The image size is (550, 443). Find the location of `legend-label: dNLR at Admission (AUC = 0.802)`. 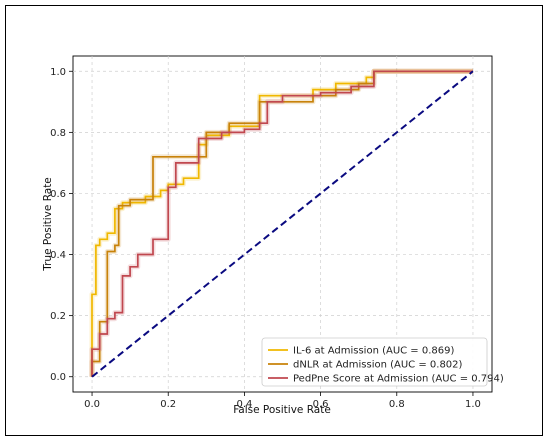

legend-label: dNLR at Admission (AUC = 0.802) is located at coordinates (378, 365).